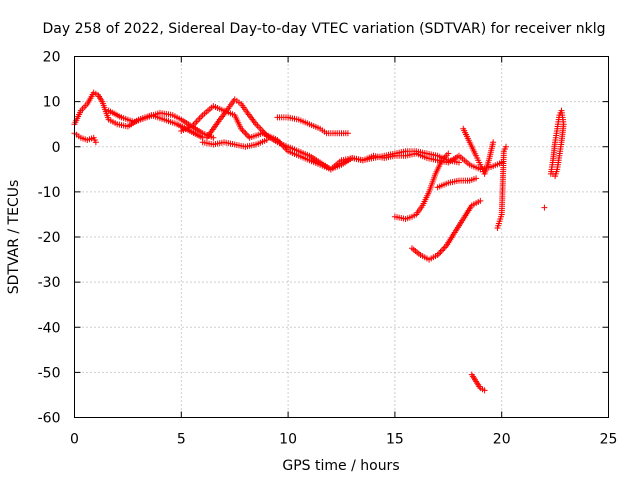 The image size is (640, 480). What do you see at coordinates (52, 58) in the screenshot?
I see `y-tick-label: 20` at bounding box center [52, 58].